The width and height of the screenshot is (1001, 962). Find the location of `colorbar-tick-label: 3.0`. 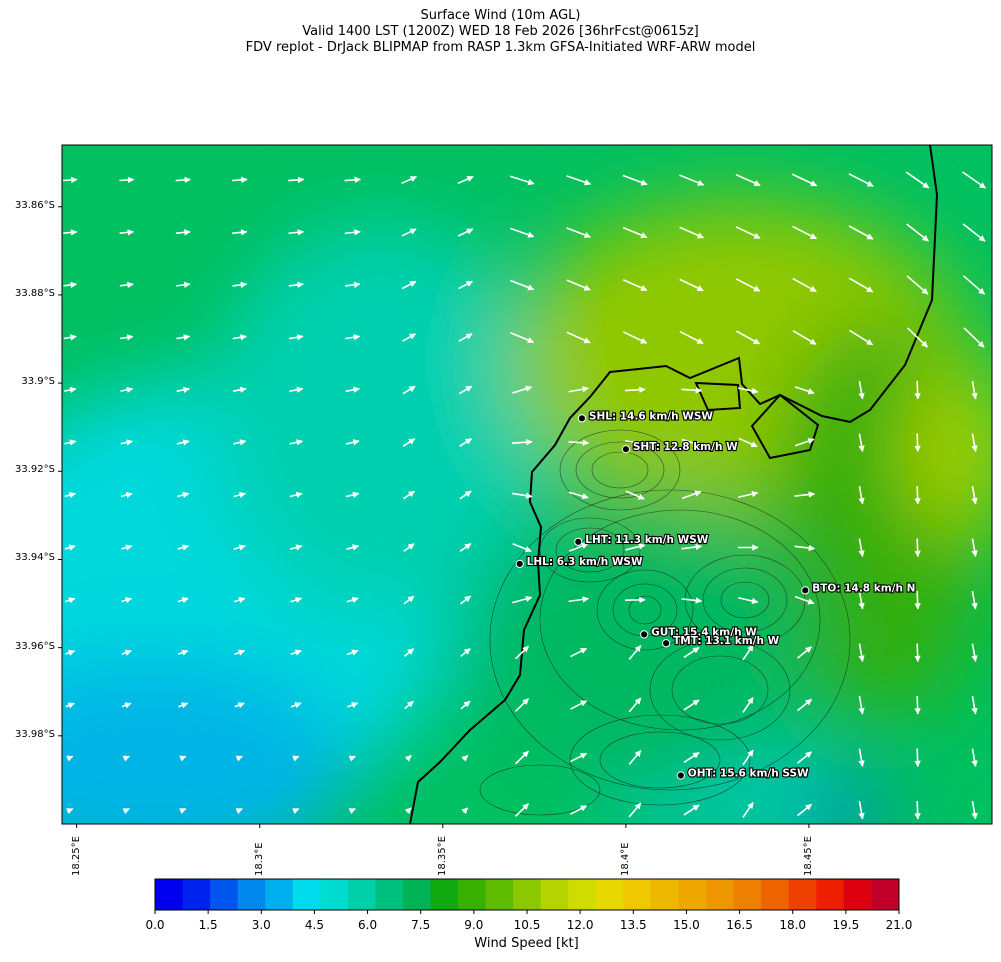

colorbar-tick-label: 3.0 is located at coordinates (261, 925).